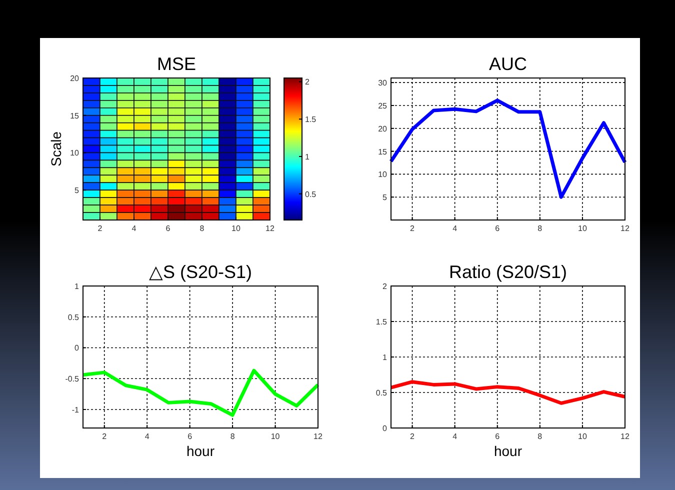 Image resolution: width=675 pixels, height=490 pixels. What do you see at coordinates (72, 379) in the screenshot?
I see `y-tick-label: -0.5` at bounding box center [72, 379].